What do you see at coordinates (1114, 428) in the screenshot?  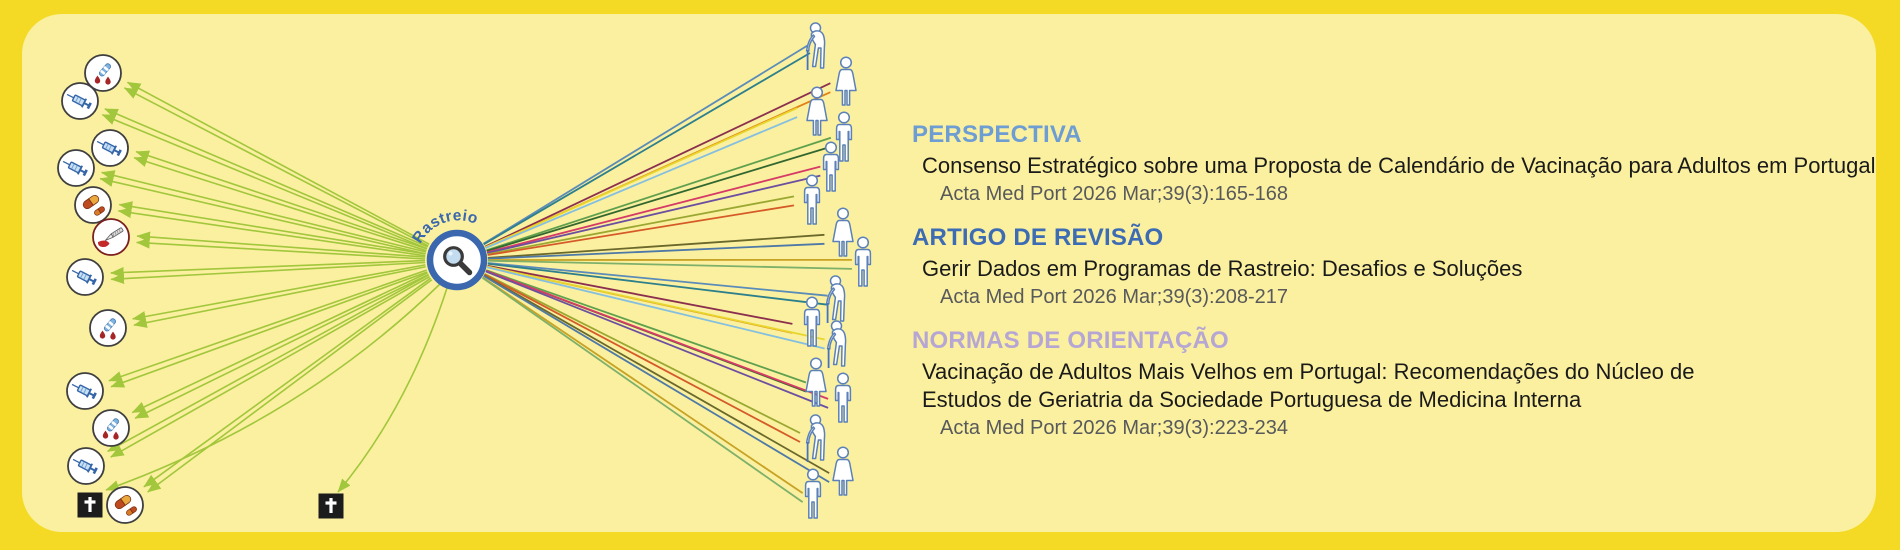 I see `article-citation: Acta Med Port 2026 Mar;39(3):223-234` at bounding box center [1114, 428].